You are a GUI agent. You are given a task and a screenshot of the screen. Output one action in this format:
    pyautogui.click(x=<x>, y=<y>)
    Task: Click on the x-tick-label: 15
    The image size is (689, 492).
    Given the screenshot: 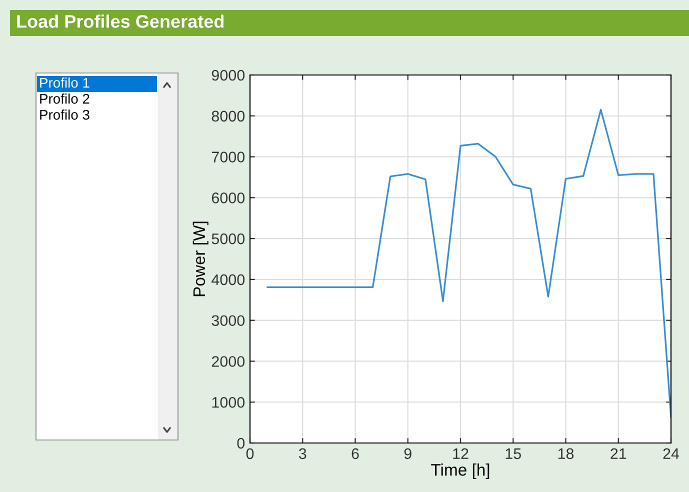 What is the action you would take?
    pyautogui.click(x=513, y=454)
    